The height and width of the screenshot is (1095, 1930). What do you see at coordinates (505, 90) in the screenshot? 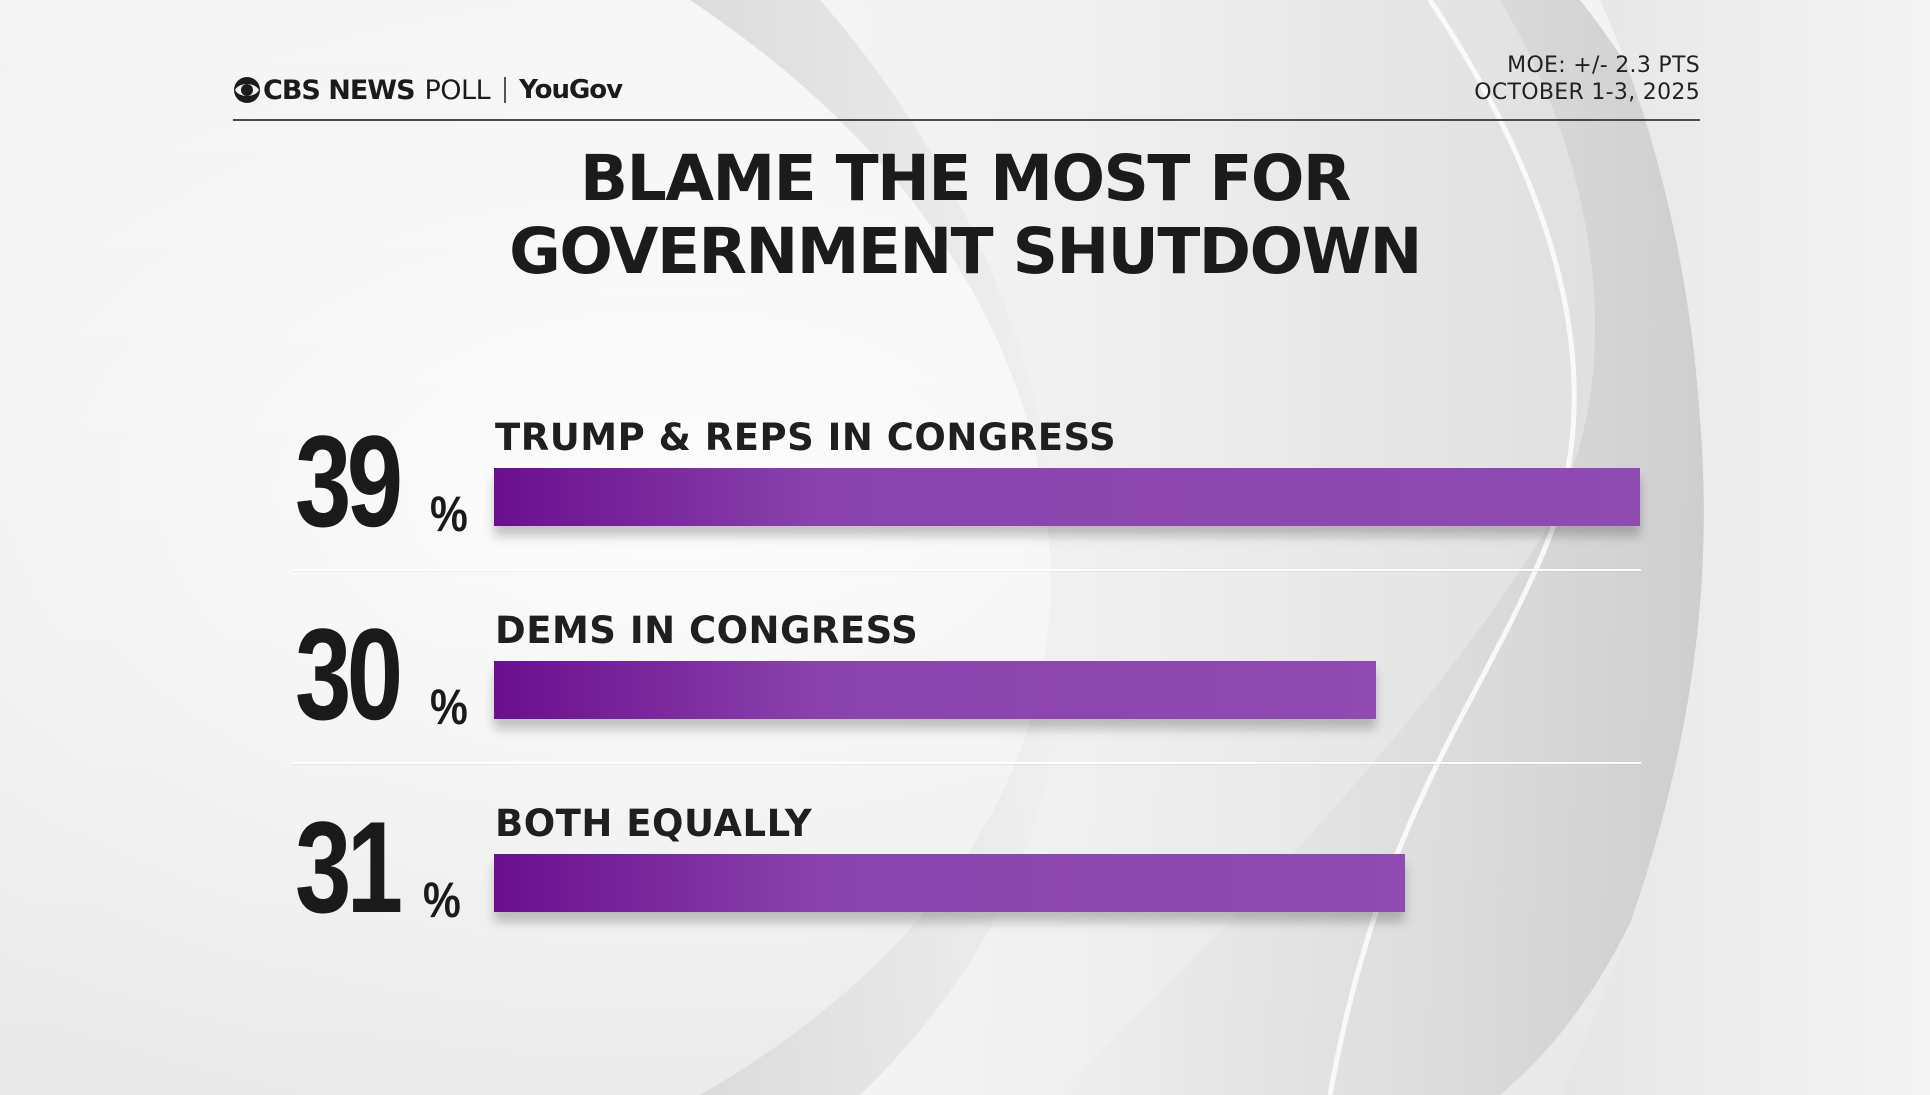
I see `brand-separator` at bounding box center [505, 90].